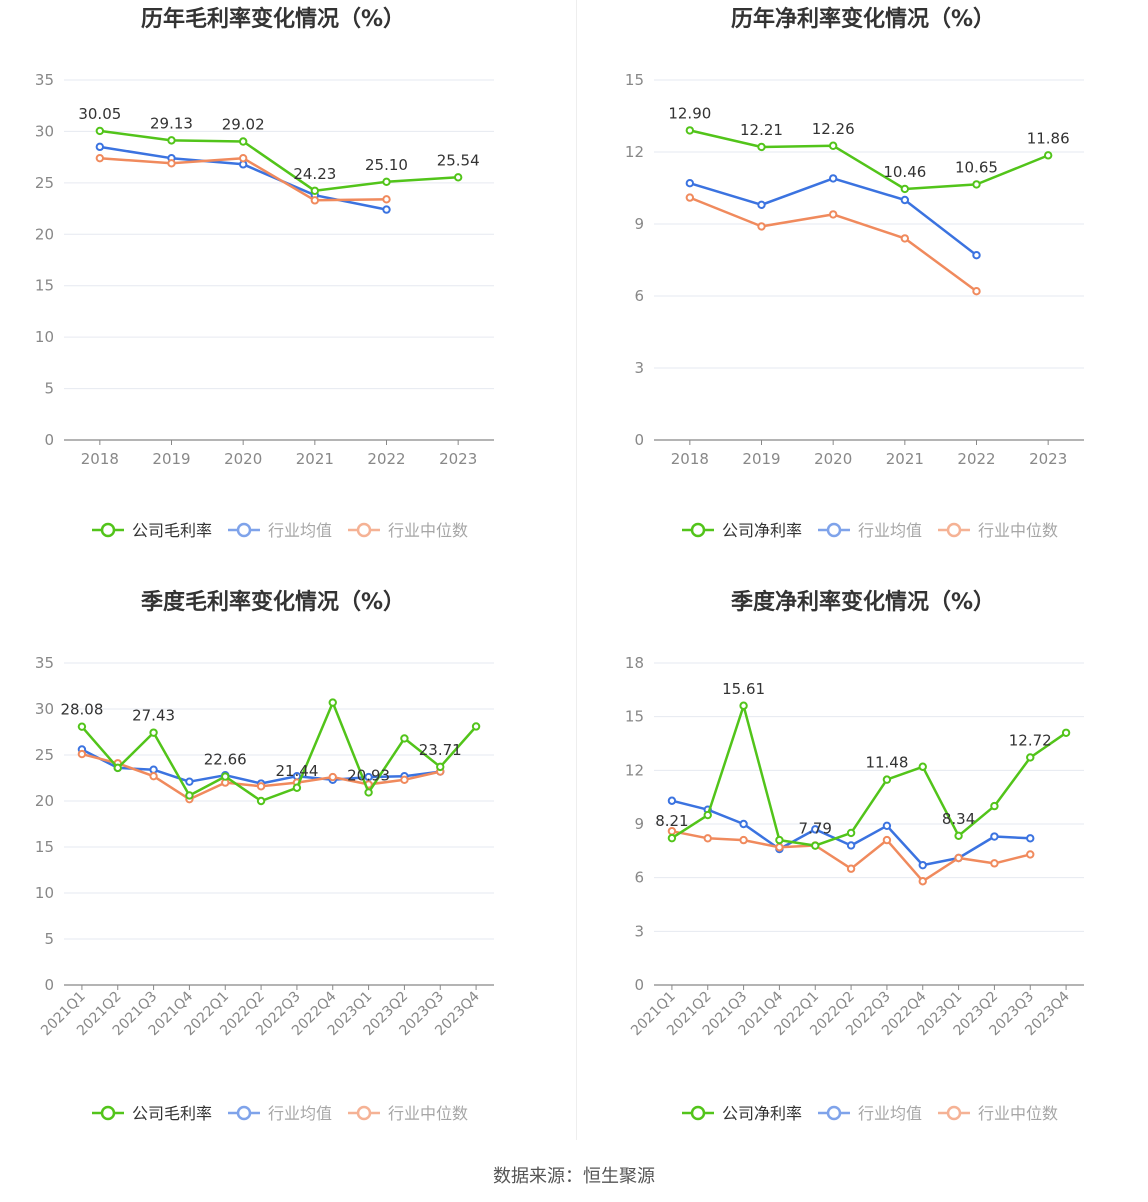  What do you see at coordinates (761, 459) in the screenshot?
I see `x-tick-label: 2019` at bounding box center [761, 459].